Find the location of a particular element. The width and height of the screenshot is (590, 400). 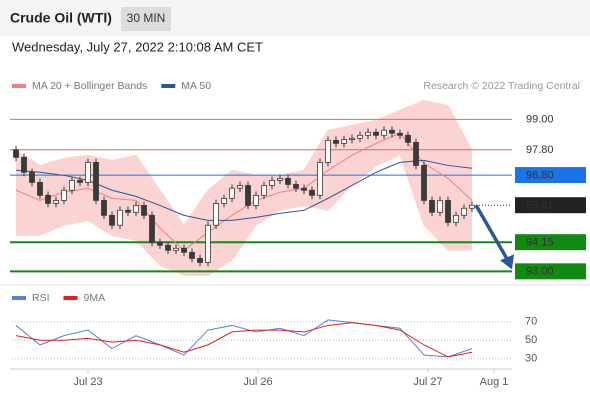

x-tick-label: Jul 23 is located at coordinates (87, 382).